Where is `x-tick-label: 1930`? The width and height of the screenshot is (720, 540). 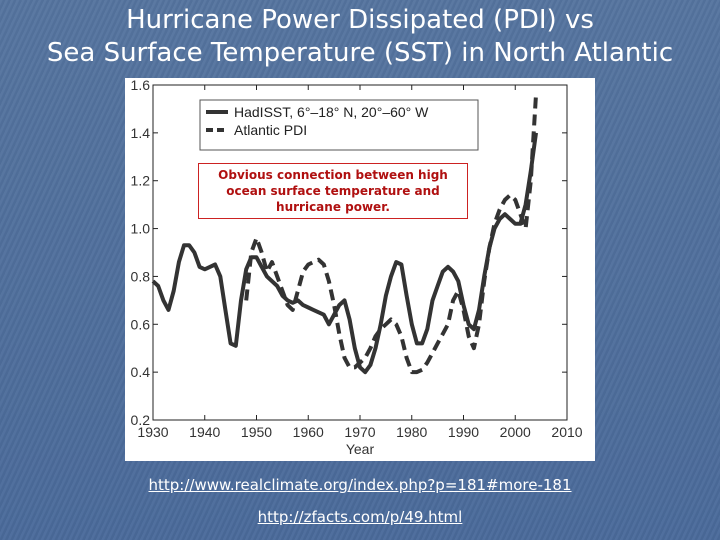 x-tick-label: 1930 is located at coordinates (152, 432).